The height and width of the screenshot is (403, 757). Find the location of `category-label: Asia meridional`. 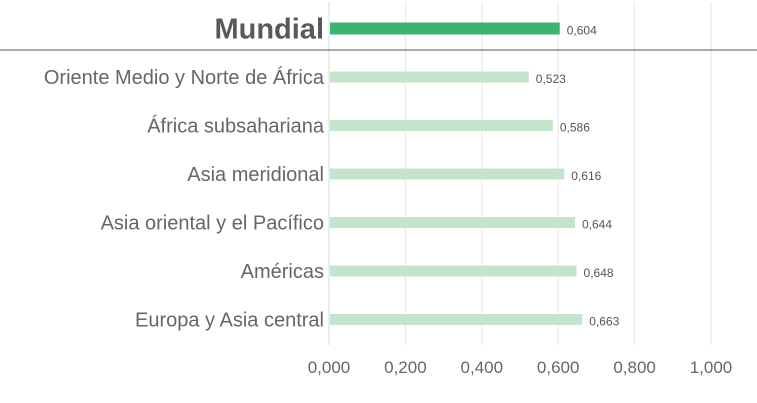

category-label: Asia meridional is located at coordinates (255, 175).